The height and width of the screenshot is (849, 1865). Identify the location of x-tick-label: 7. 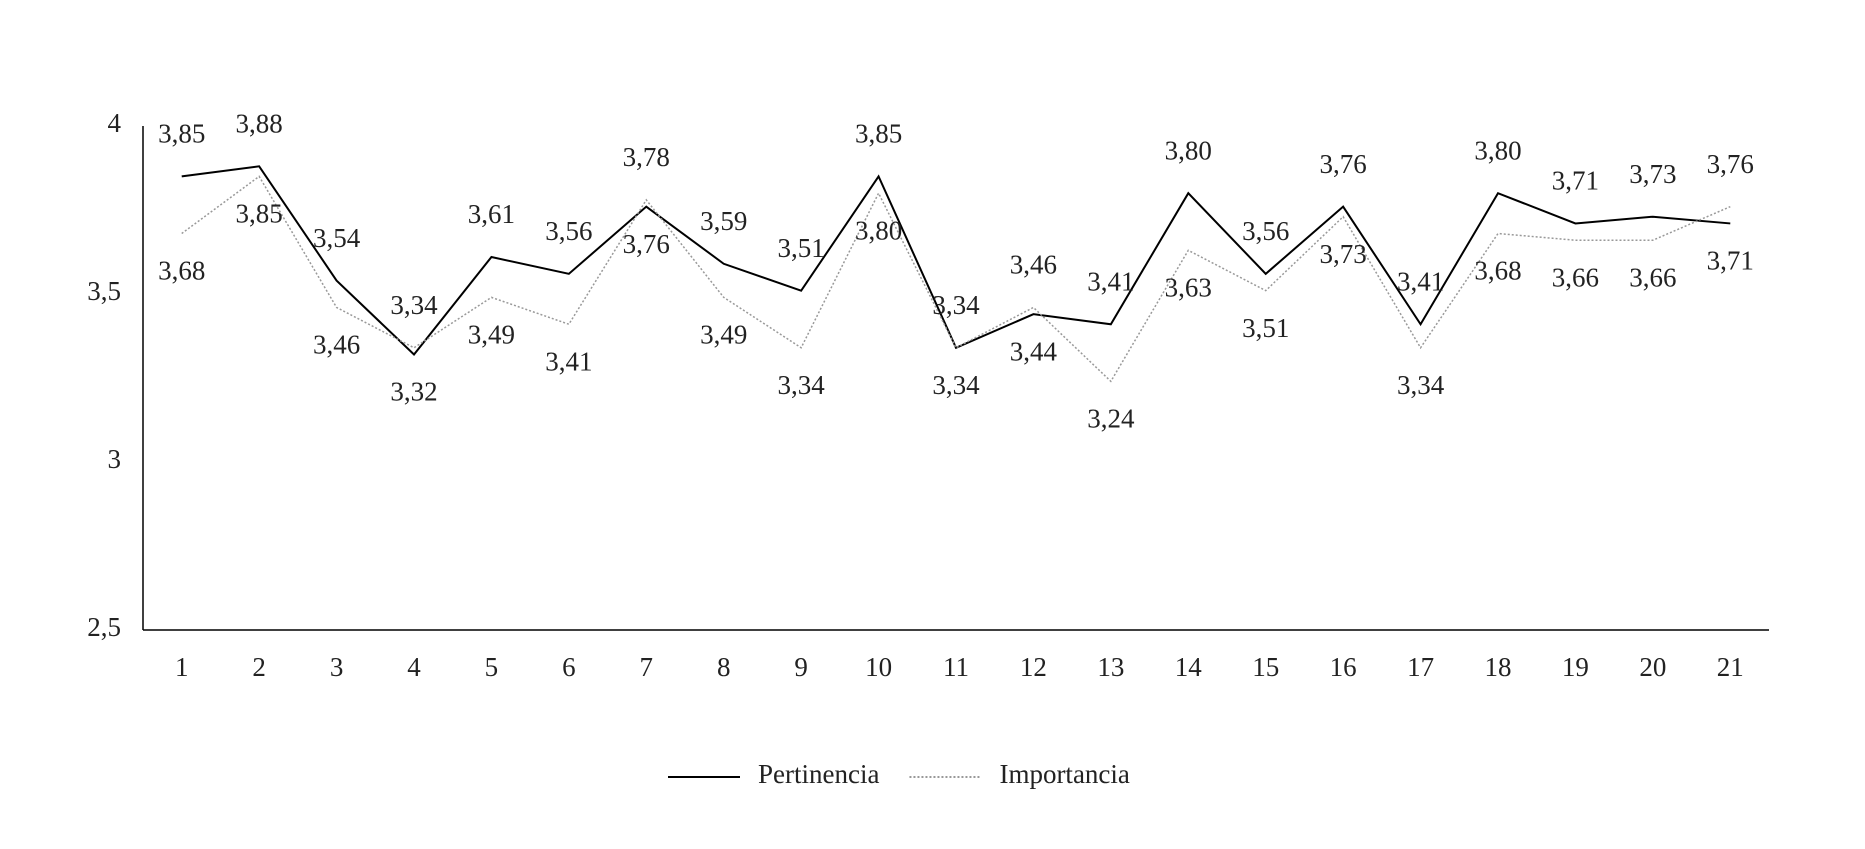
(647, 667).